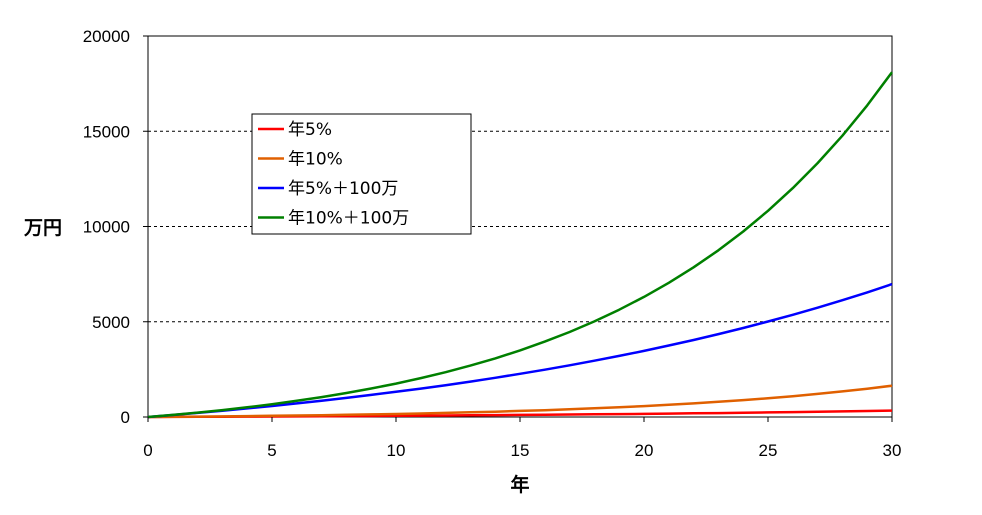  What do you see at coordinates (396, 450) in the screenshot?
I see `x-tick-label: 10` at bounding box center [396, 450].